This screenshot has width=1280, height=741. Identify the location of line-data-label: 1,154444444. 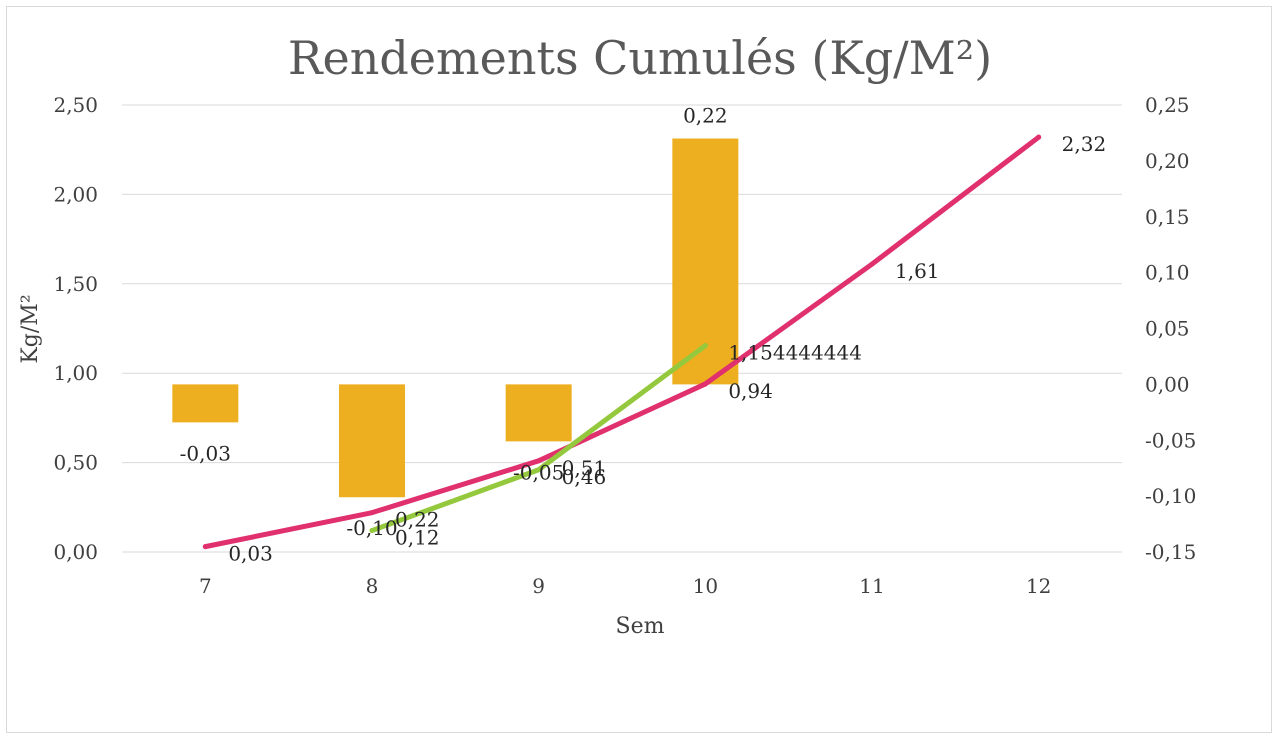
(795, 353).